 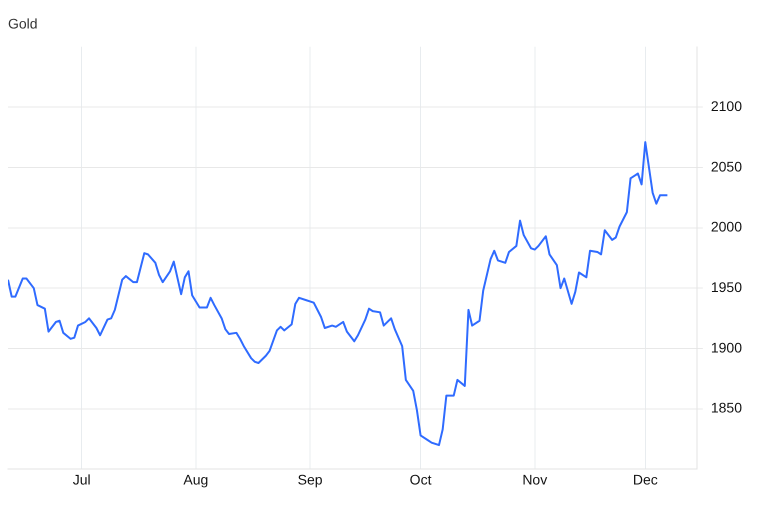 What do you see at coordinates (726, 408) in the screenshot?
I see `y-tick-label: 1850` at bounding box center [726, 408].